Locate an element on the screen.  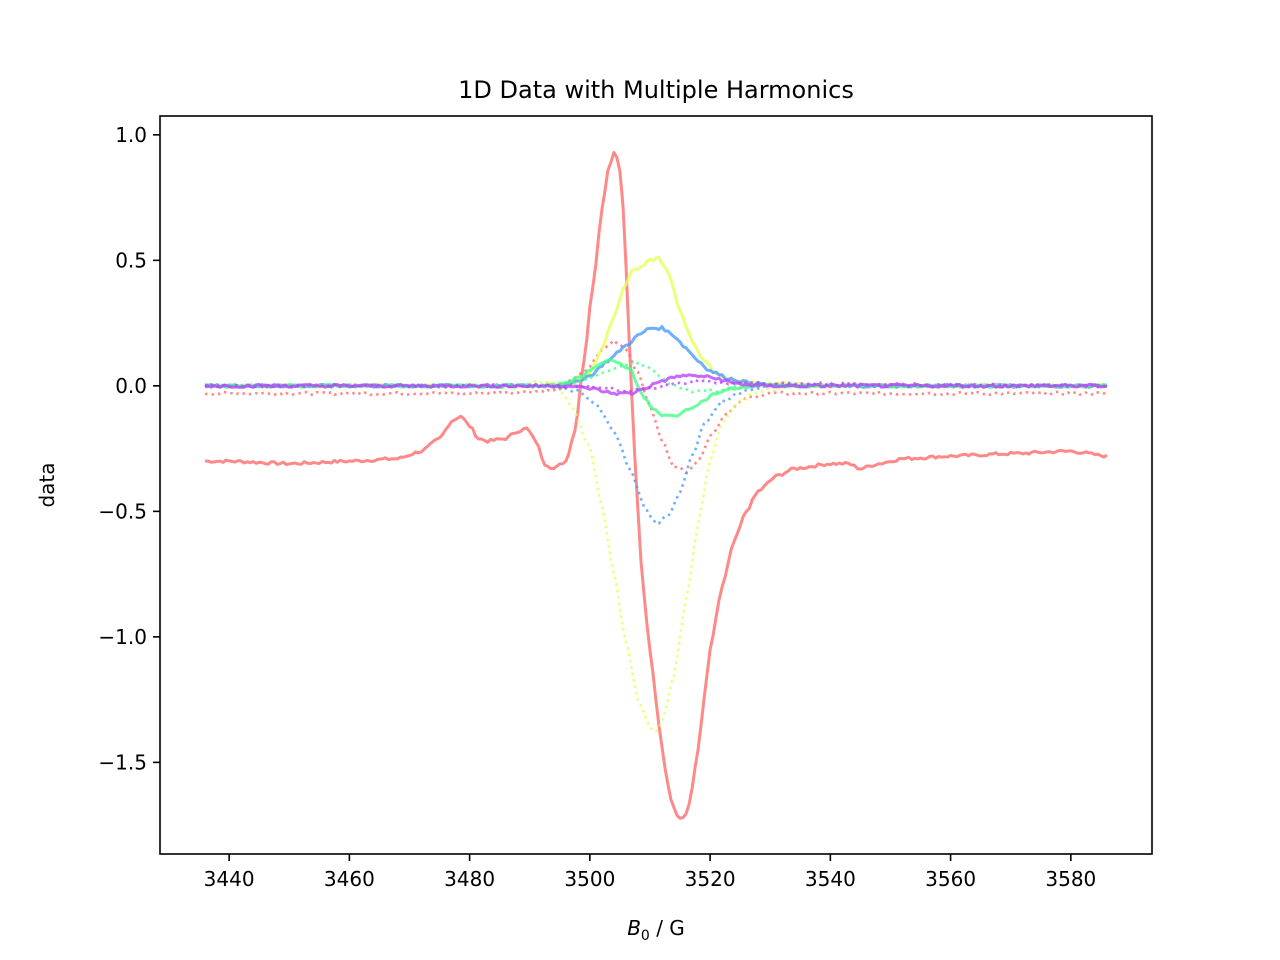
chart-title: 1D Data with Multiple Harmonics is located at coordinates (656, 90).